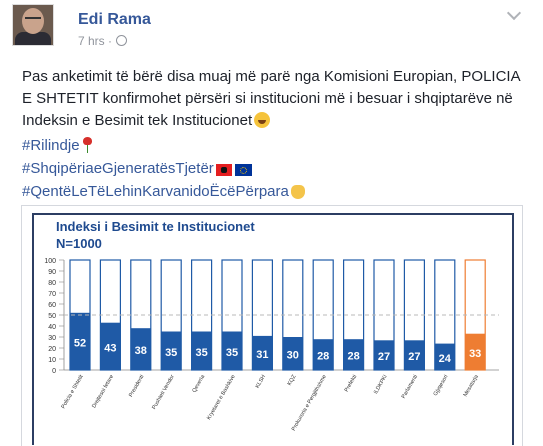 Image resolution: width=543 pixels, height=446 pixels. What do you see at coordinates (103, 391) in the screenshot?
I see `category-label: Drejtesoi fetare` at bounding box center [103, 391].